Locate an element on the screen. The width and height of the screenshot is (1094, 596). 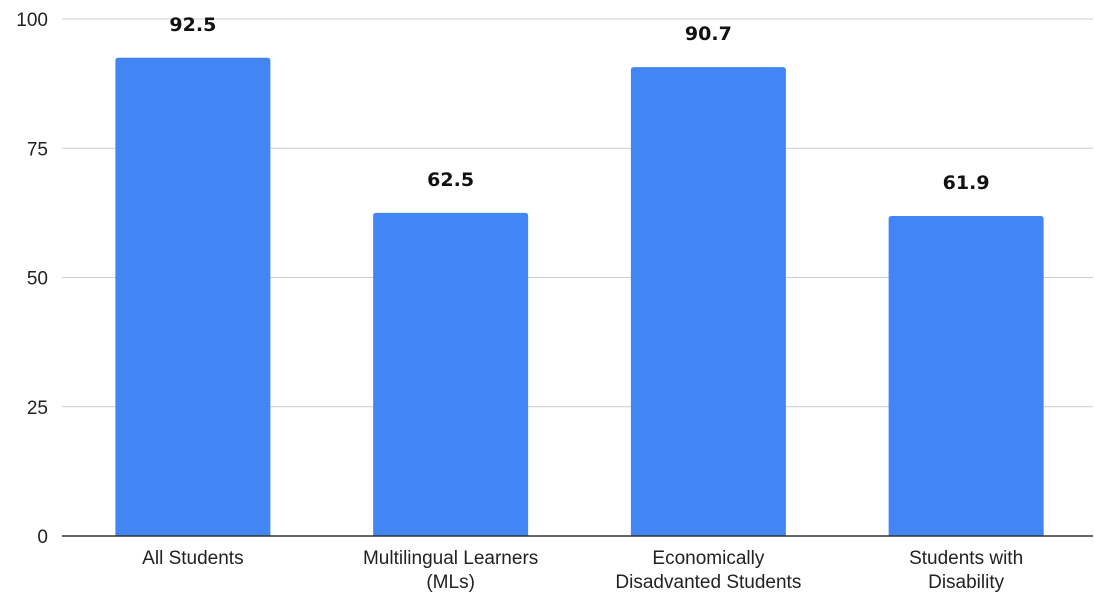
y-tick-label: 100 is located at coordinates (32, 20).